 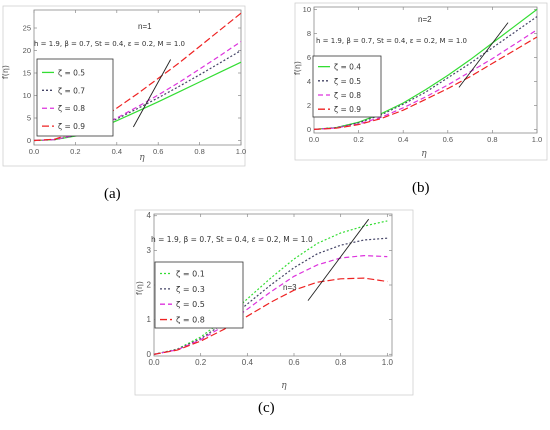 What do you see at coordinates (190, 274) in the screenshot?
I see `legend-label: ζ = 0.1` at bounding box center [190, 274].